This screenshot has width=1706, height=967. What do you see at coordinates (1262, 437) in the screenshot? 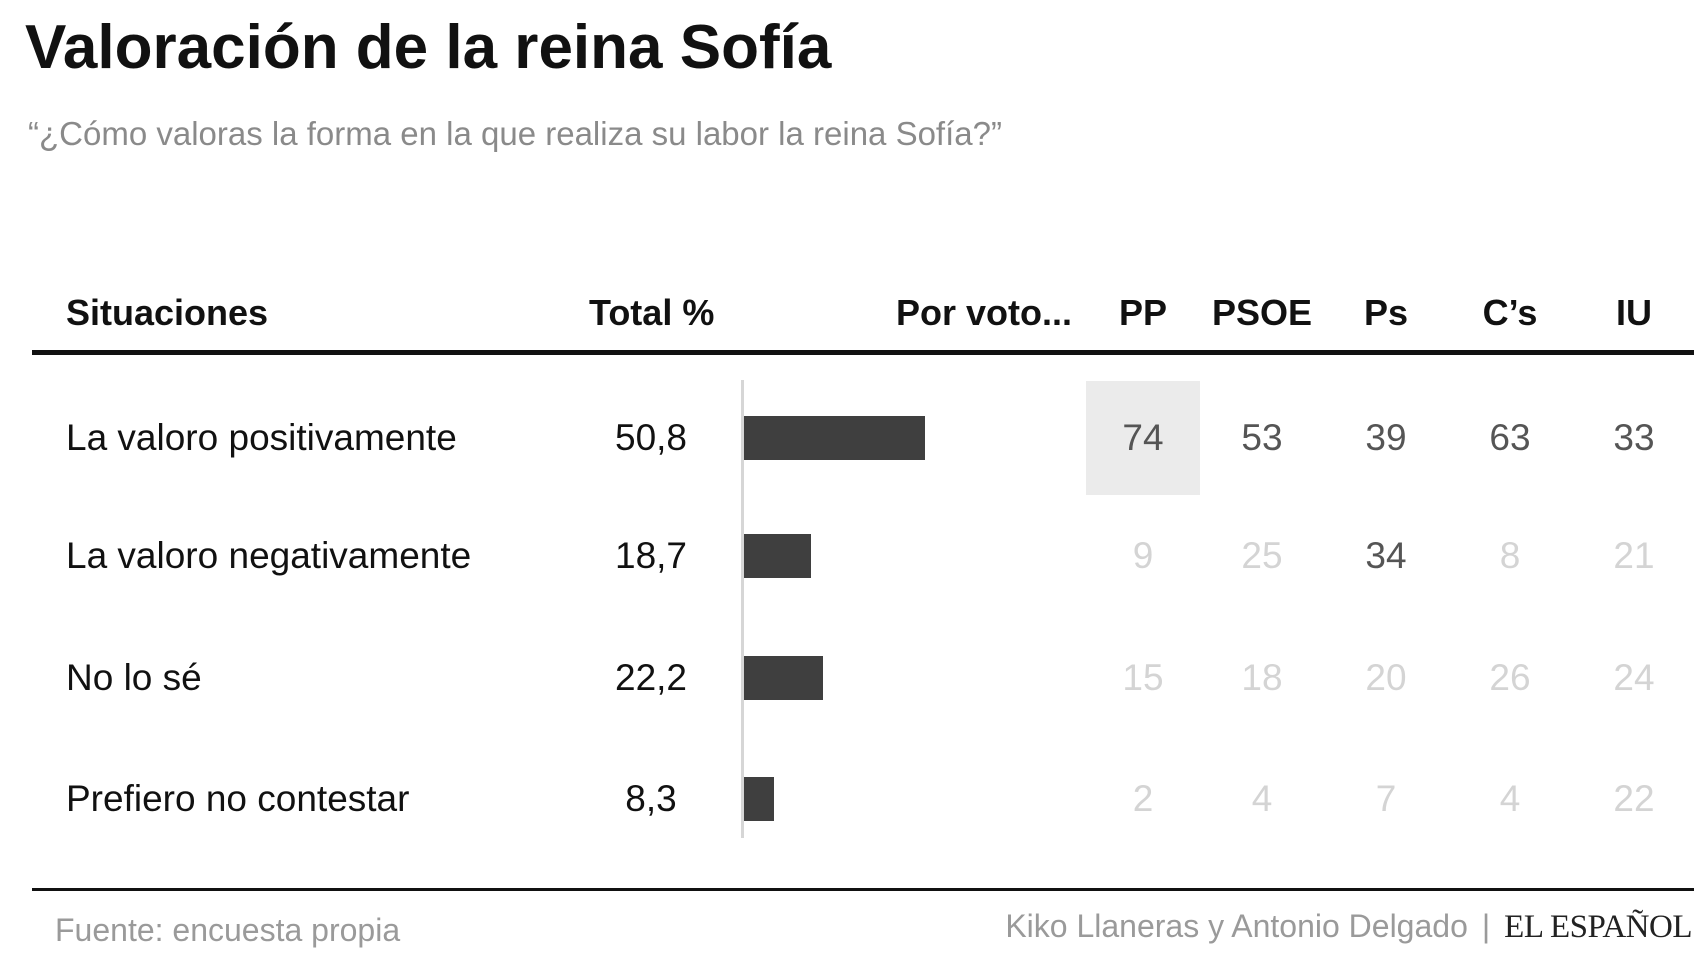
I see `party-value-cell: 53` at bounding box center [1262, 437].